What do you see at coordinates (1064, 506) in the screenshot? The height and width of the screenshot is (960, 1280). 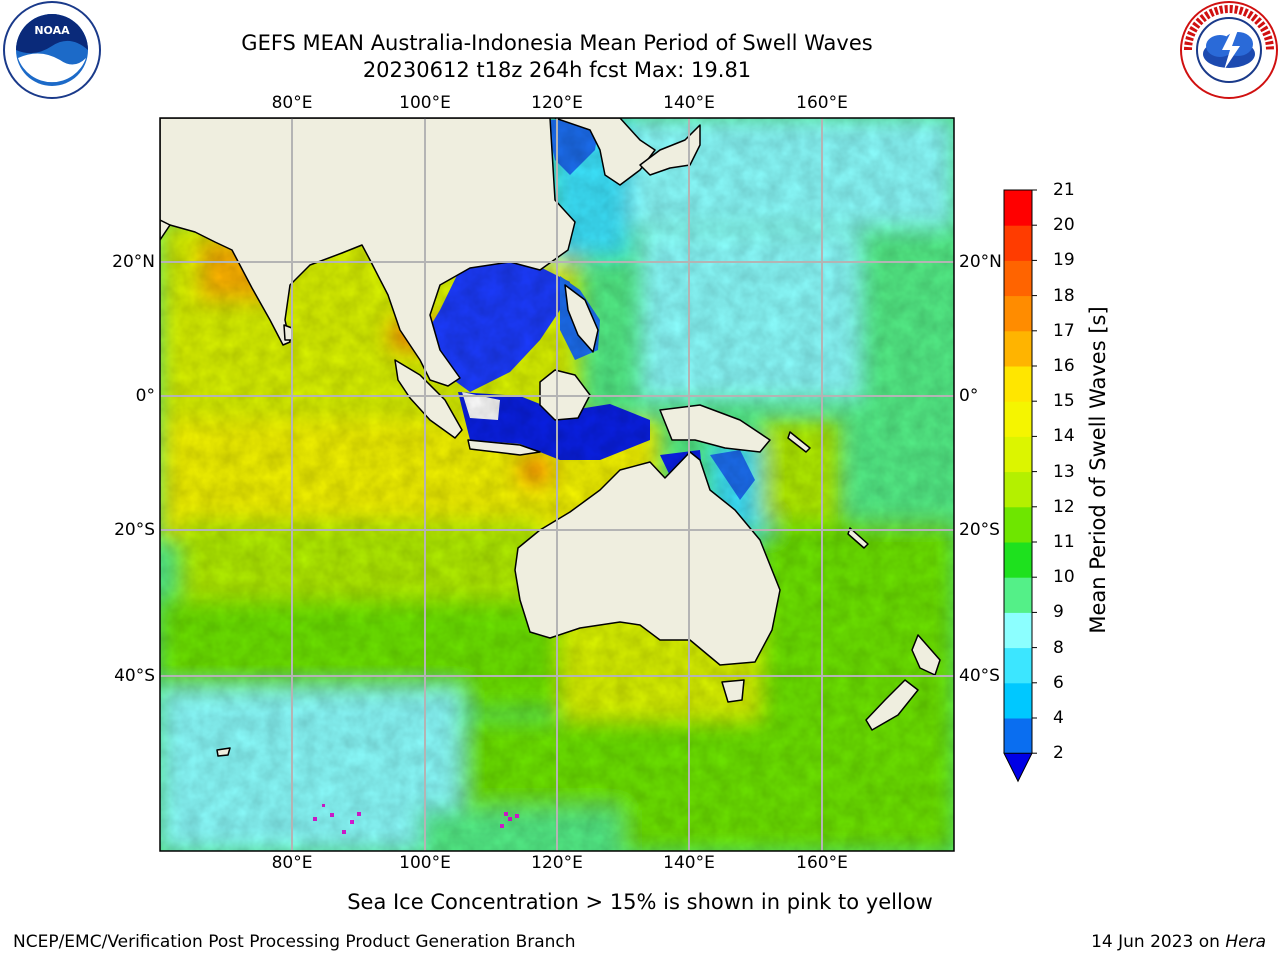 I see `colorbar-tick-label: 12` at bounding box center [1064, 506].